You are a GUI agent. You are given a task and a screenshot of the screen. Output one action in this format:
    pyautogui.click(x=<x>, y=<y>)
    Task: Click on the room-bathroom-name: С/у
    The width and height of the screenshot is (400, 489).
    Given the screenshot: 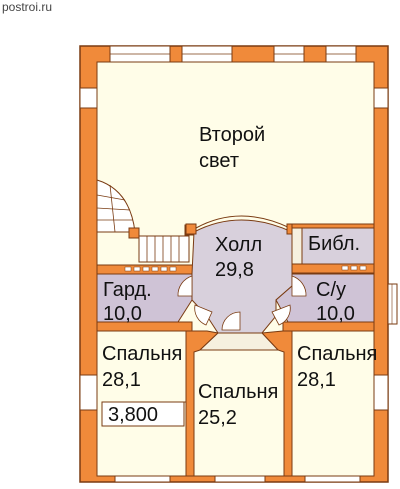 What is the action you would take?
    pyautogui.click(x=331, y=290)
    